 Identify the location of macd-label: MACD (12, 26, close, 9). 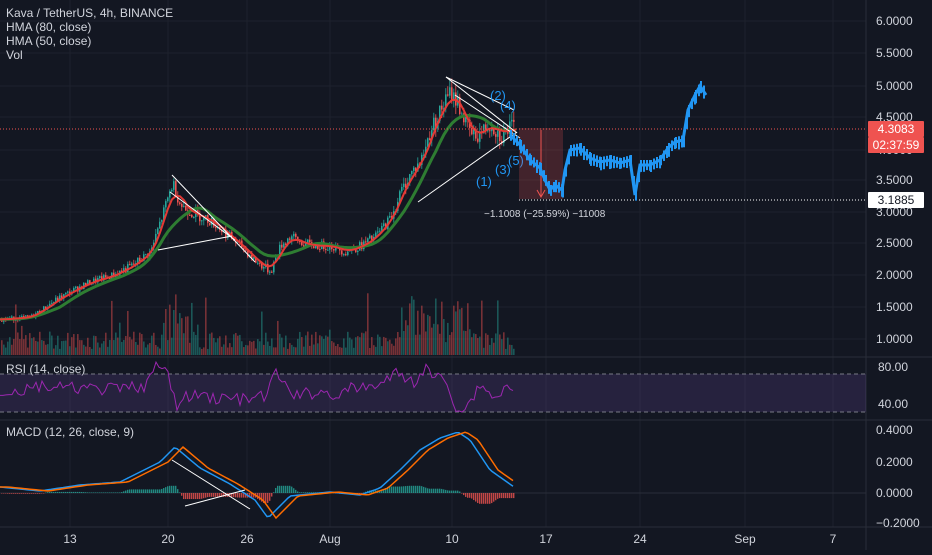
(70, 432).